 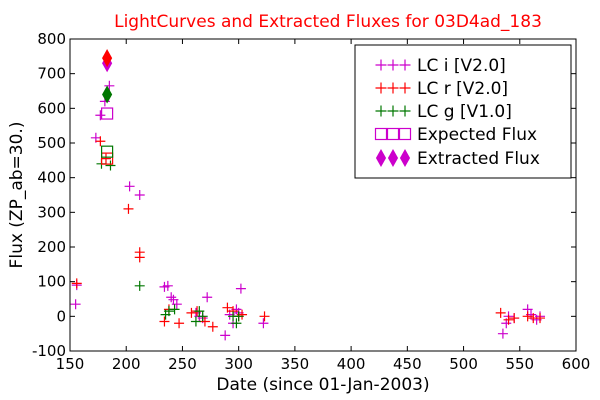 What do you see at coordinates (477, 135) in the screenshot?
I see `legend-label: Expected Flux` at bounding box center [477, 135].